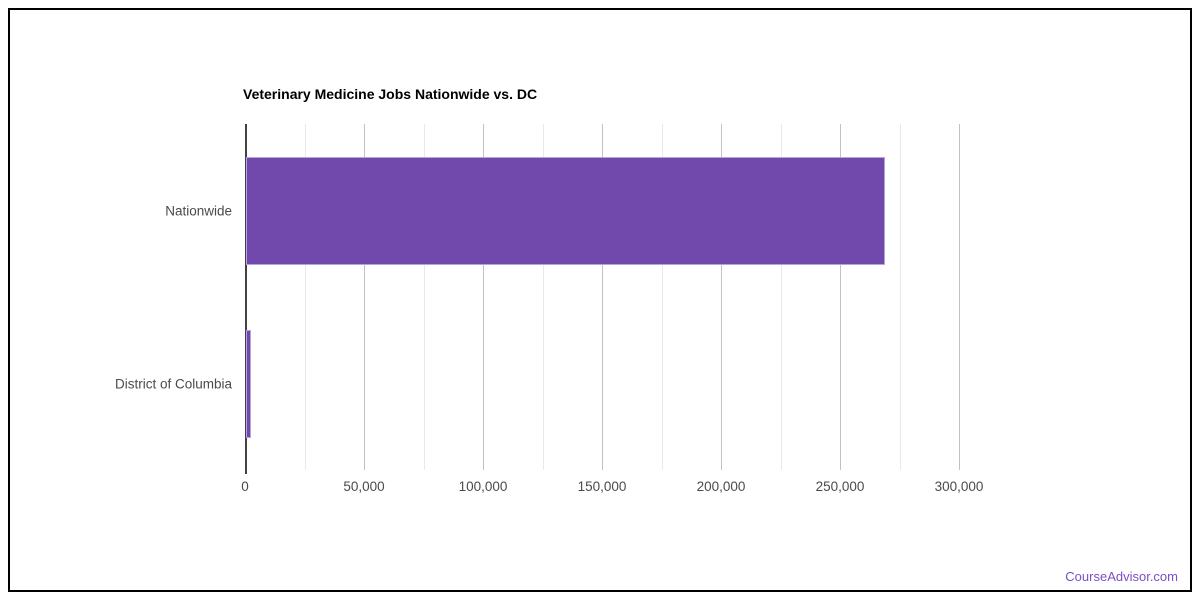  What do you see at coordinates (602, 486) in the screenshot?
I see `x-tick-label: 150,000` at bounding box center [602, 486].